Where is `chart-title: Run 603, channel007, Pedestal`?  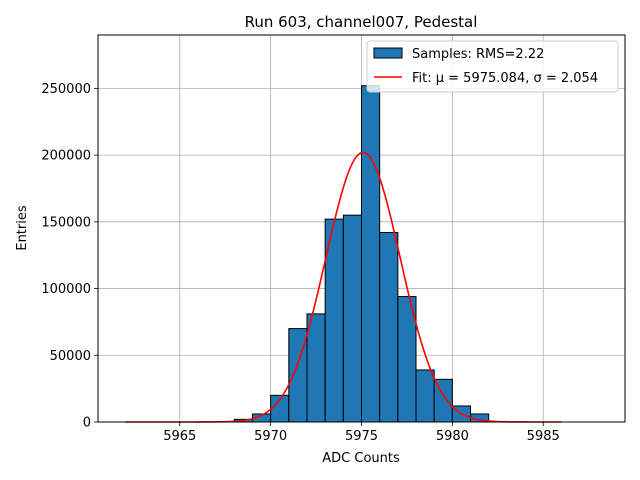 chart-title: Run 603, channel007, Pedestal is located at coordinates (361, 22).